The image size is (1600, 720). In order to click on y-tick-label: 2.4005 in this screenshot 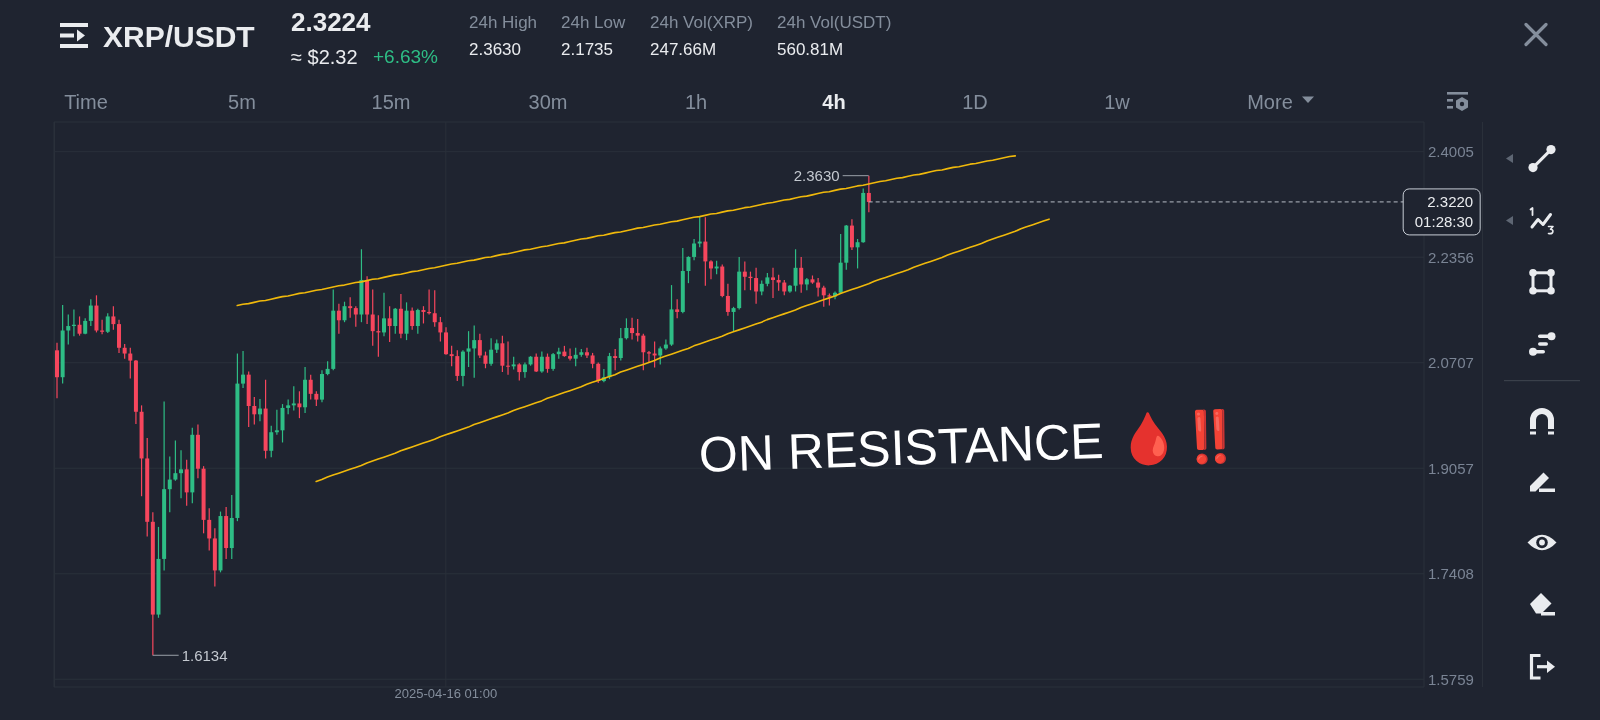, I will do `click(1451, 152)`.